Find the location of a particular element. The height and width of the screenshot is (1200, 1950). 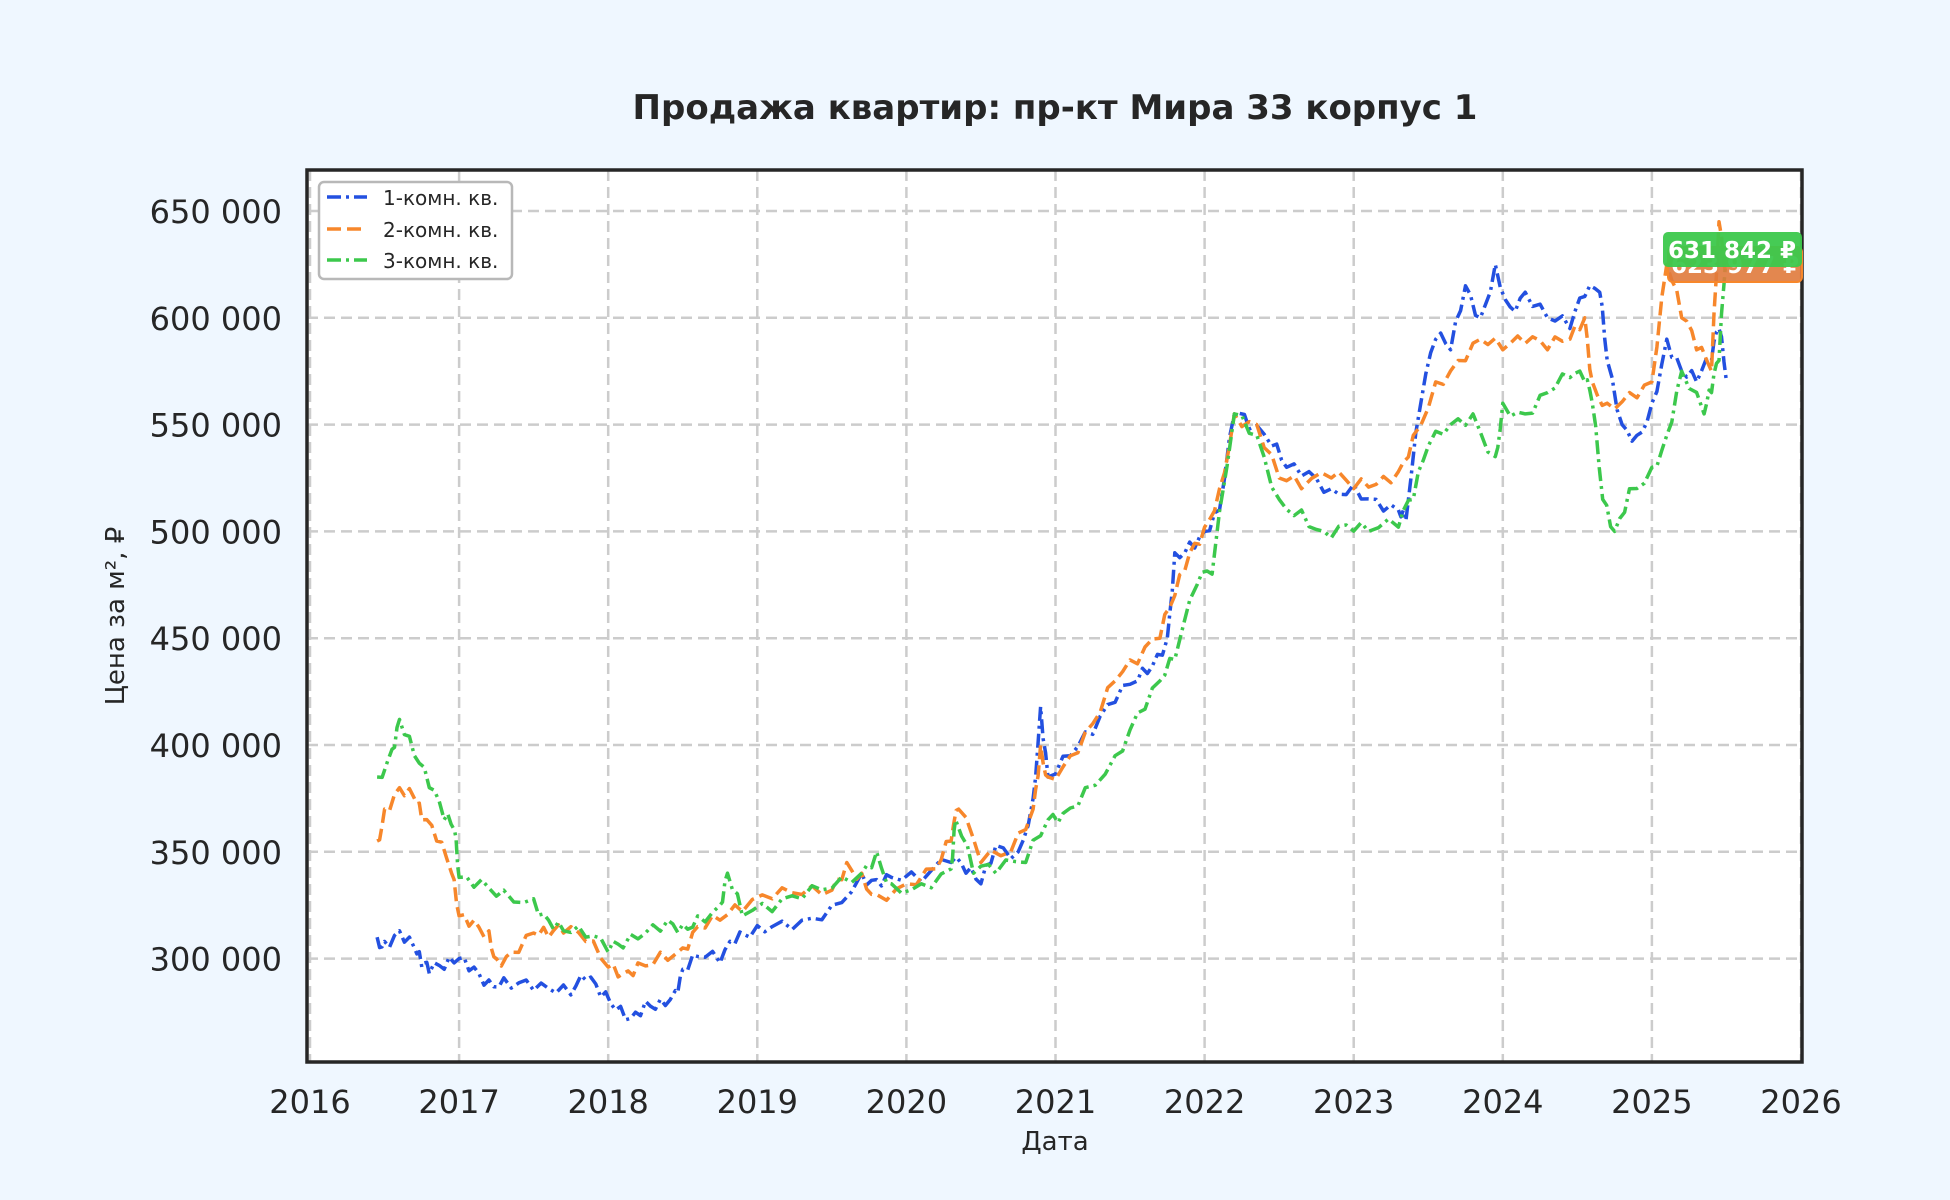

x-axis-label: Дата is located at coordinates (1054, 1142).